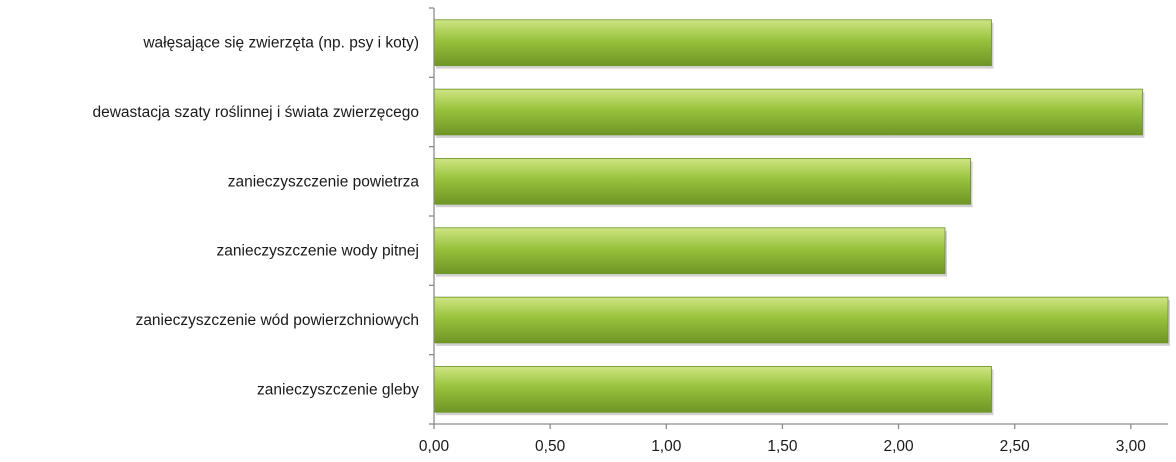 The width and height of the screenshot is (1176, 462). I want to click on x-tick-label: 3,00, so click(1131, 446).